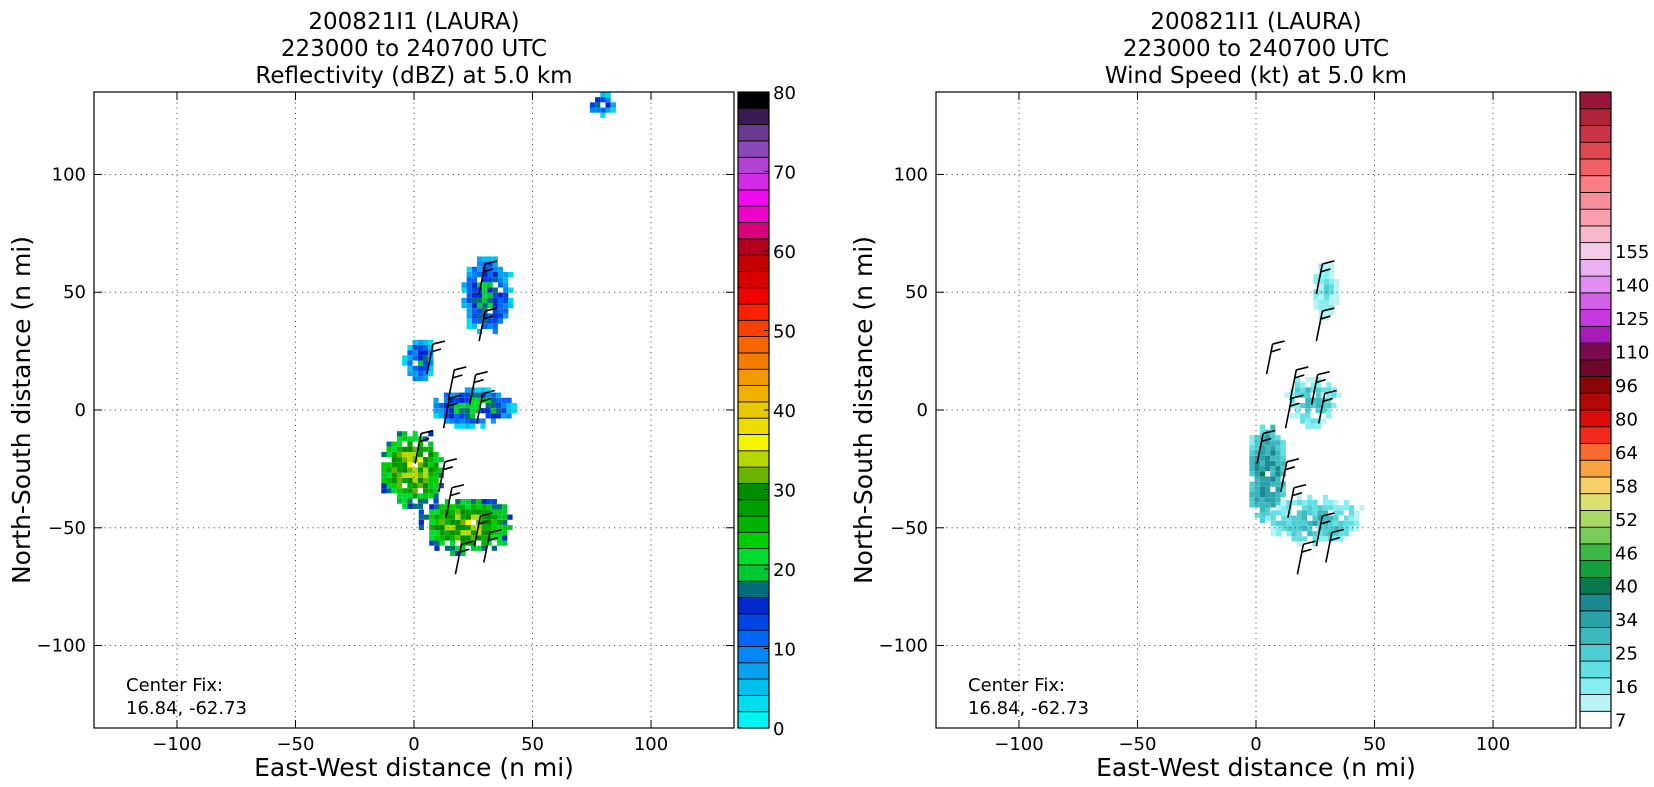 This screenshot has width=1654, height=787. Describe the element at coordinates (478, 387) in the screenshot. I see `wind-barb` at that location.